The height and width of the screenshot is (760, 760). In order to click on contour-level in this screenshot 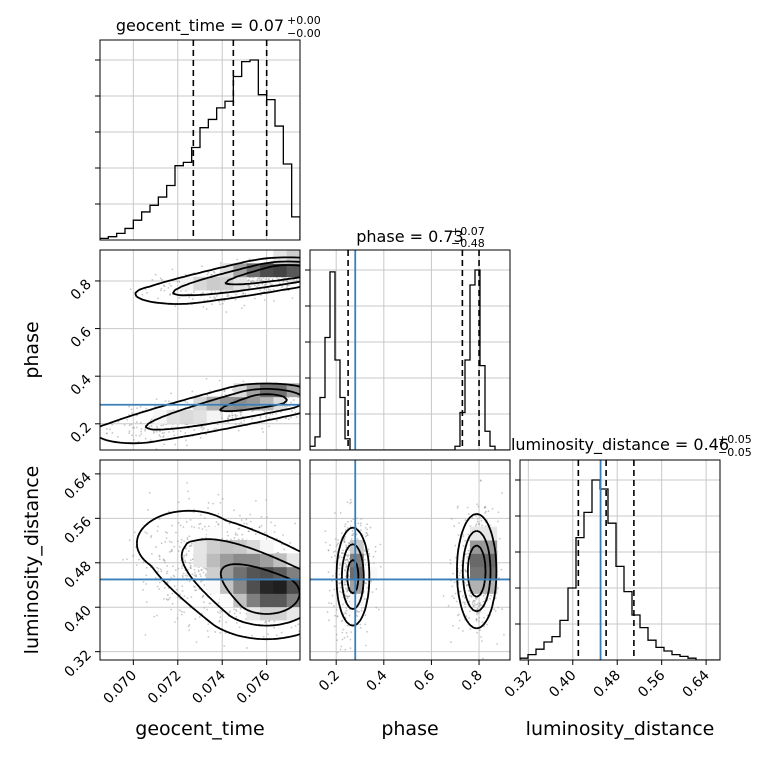, I will do `click(259, 338)`.